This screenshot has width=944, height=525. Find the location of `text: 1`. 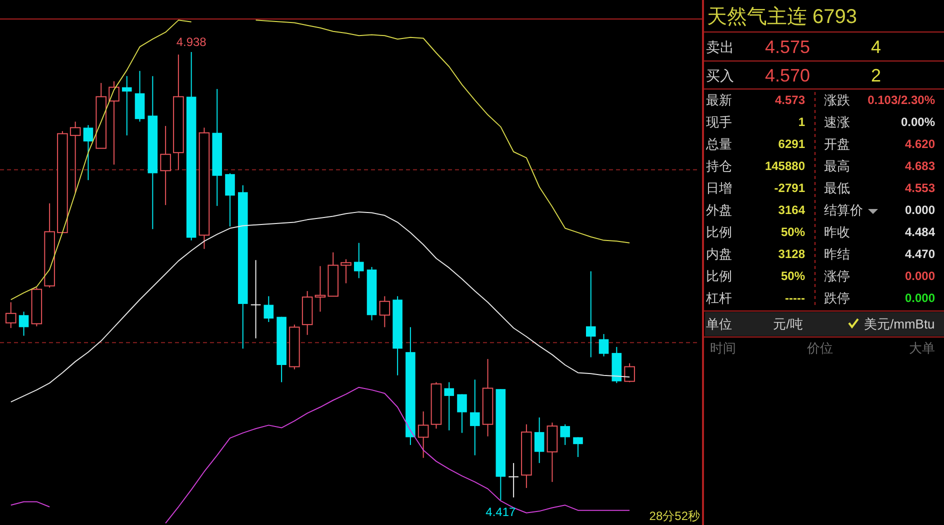

text: 1 is located at coordinates (802, 122).